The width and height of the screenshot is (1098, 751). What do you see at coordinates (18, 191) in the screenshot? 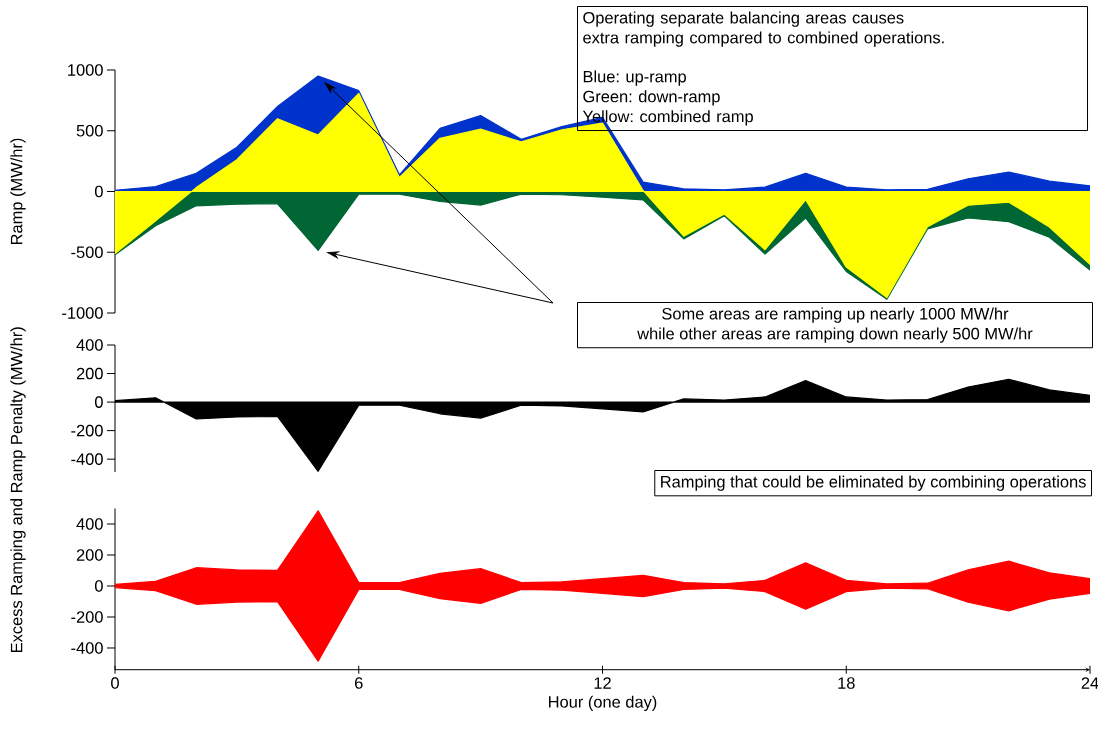
I see `y-axis-title: Ramp (MW/hr)` at bounding box center [18, 191].